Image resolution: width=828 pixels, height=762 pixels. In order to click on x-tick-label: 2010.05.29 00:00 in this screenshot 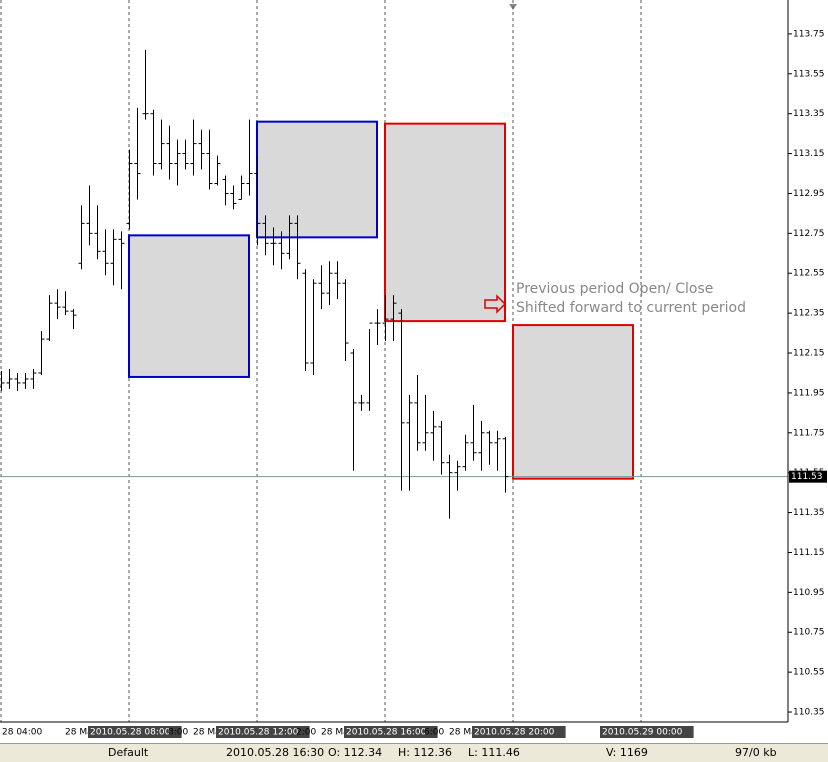, I will do `click(642, 733)`.